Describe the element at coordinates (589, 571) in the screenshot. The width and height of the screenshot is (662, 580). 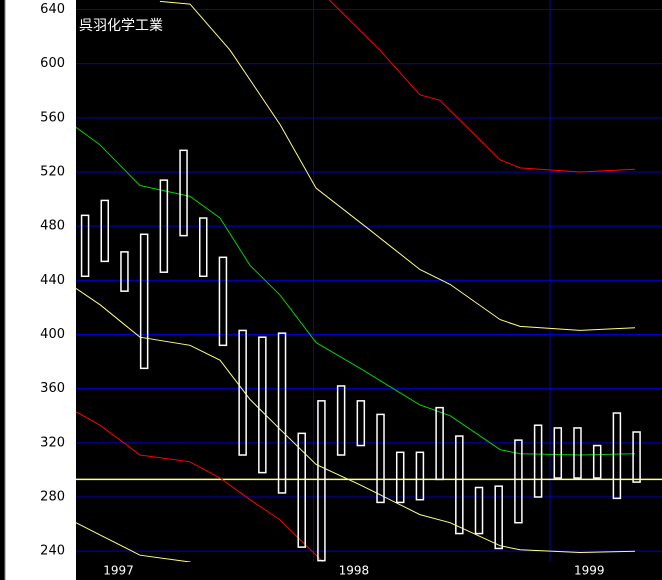
I see `x-tick-label: 1999` at that location.